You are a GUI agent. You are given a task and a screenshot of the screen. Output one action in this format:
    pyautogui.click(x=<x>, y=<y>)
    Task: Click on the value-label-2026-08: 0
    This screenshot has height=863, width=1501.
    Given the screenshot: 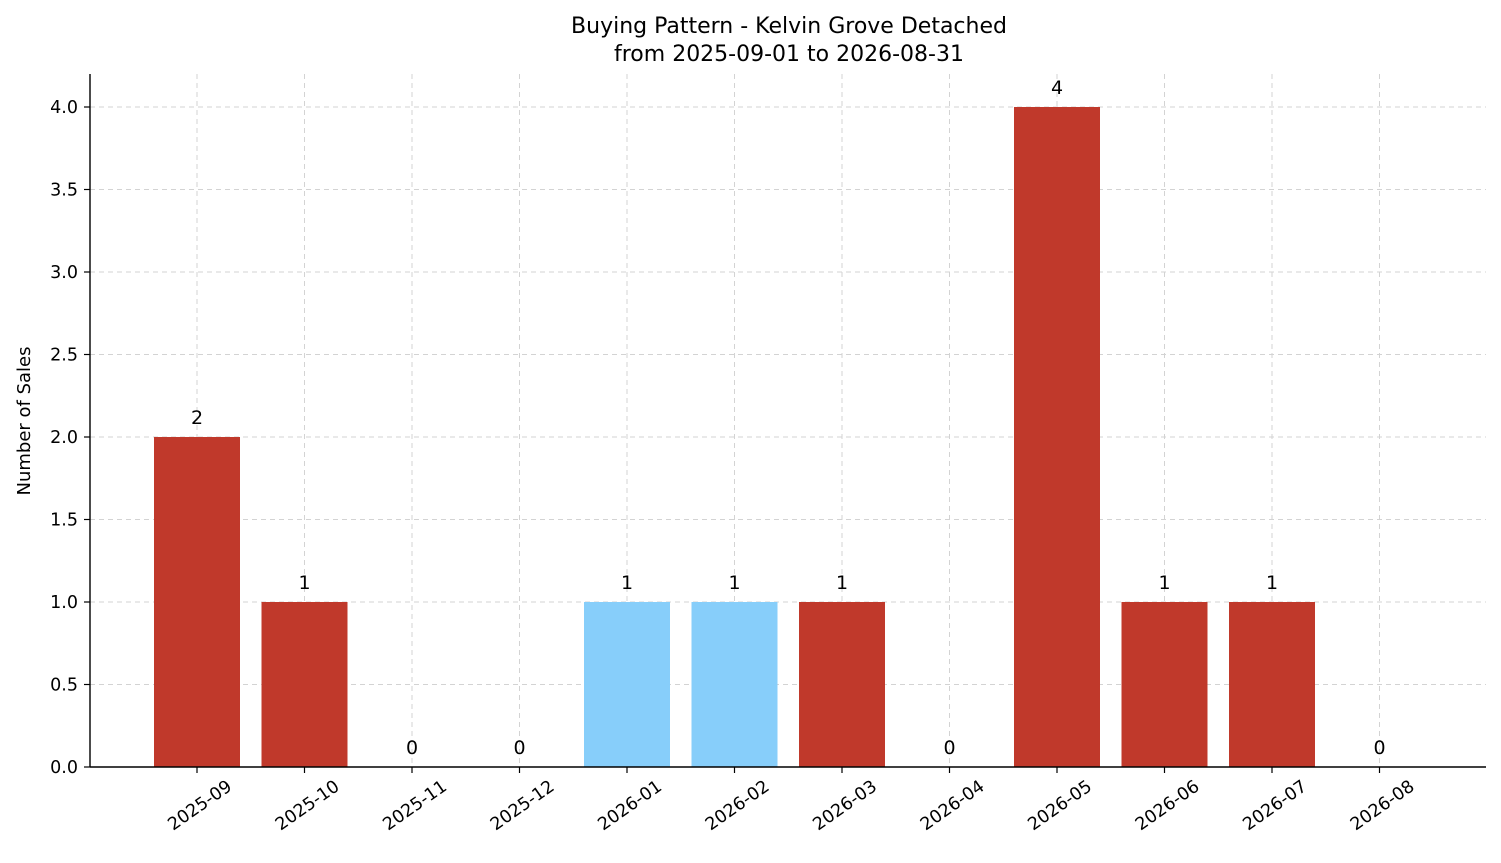 What is the action you would take?
    pyautogui.click(x=1379, y=748)
    